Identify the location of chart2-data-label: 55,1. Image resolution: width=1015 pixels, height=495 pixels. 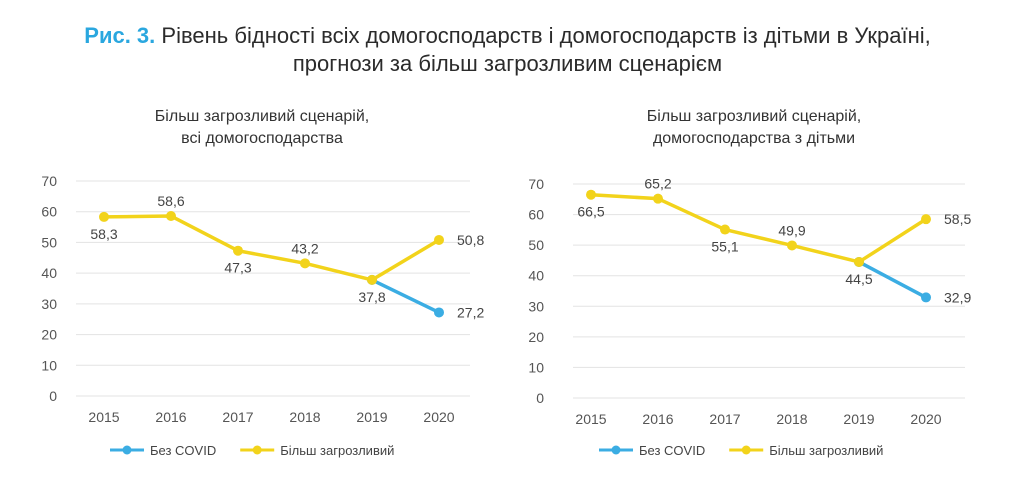
(724, 247).